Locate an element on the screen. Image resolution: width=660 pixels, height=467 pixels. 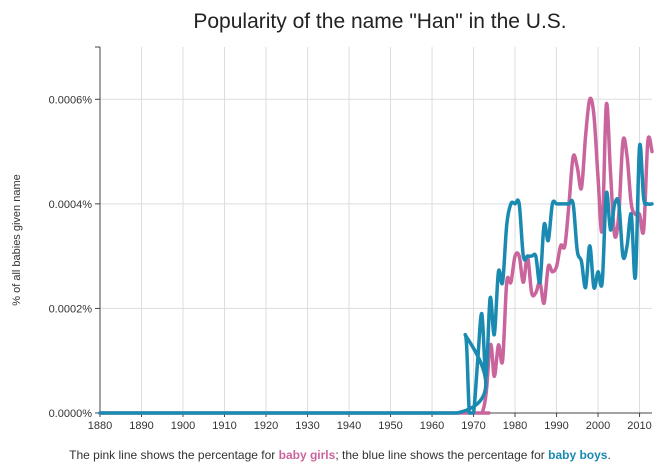
x-tick-label: 1900 is located at coordinates (183, 426).